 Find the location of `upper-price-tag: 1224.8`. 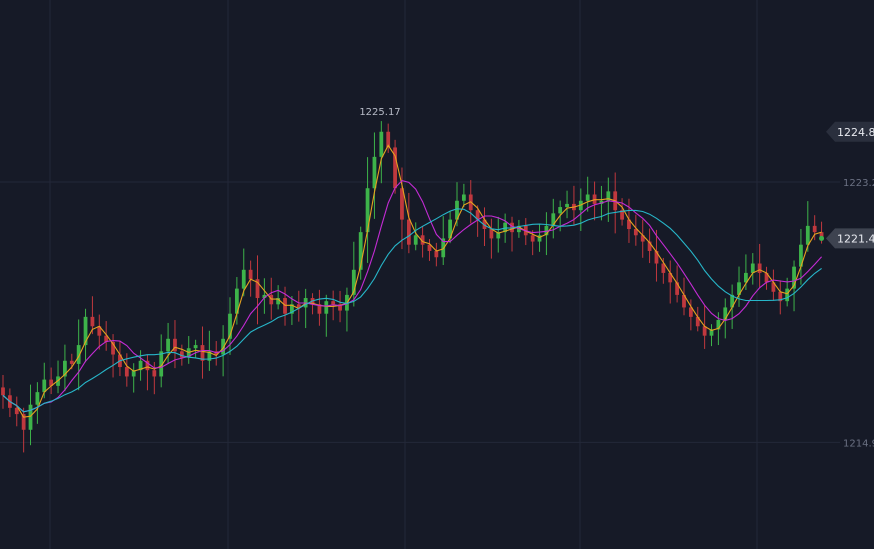

upper-price-tag: 1224.8 is located at coordinates (850, 131).